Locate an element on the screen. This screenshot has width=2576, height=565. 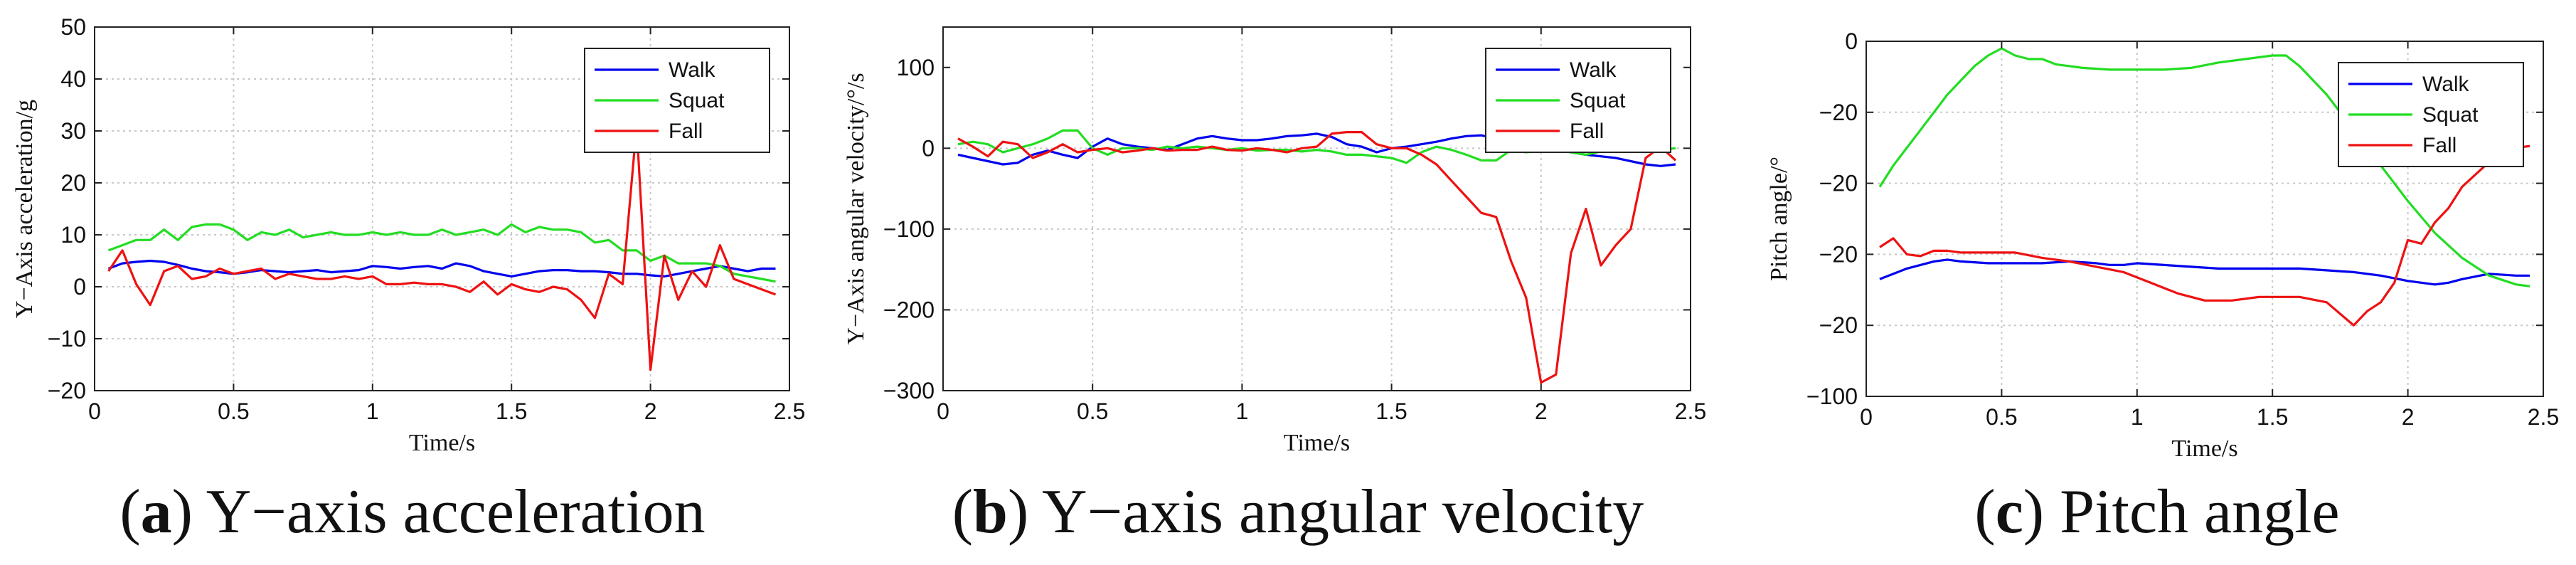
y-tick-label: 10 is located at coordinates (73, 235).